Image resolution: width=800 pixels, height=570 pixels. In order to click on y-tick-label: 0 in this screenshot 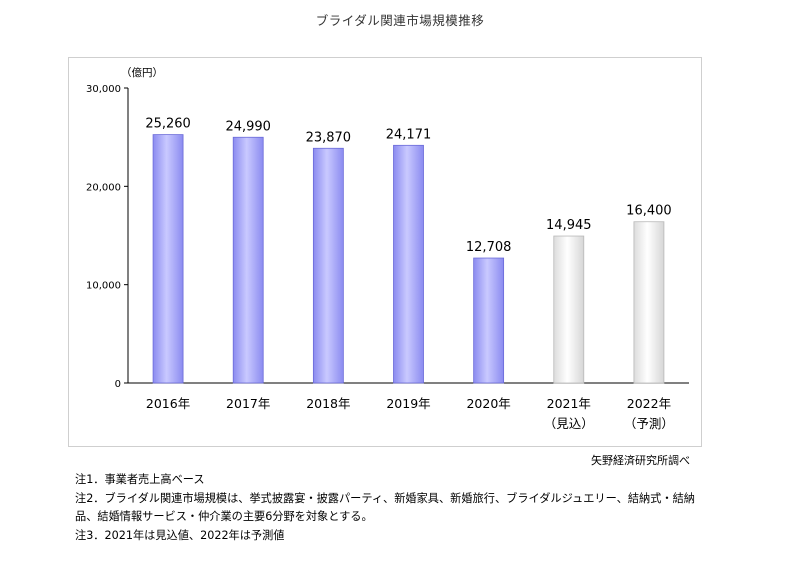, I will do `click(118, 384)`.